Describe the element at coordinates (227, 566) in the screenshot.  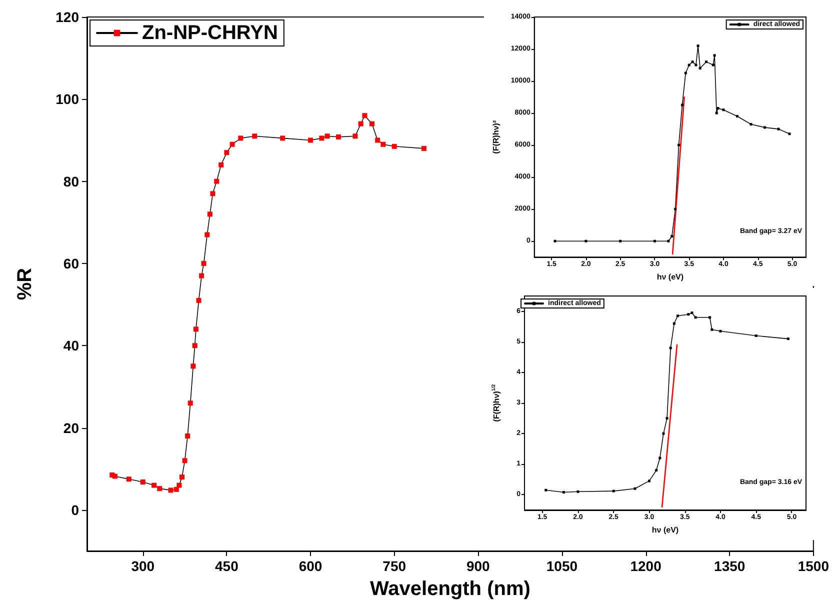
I see `x-tick-label: 450` at that location.